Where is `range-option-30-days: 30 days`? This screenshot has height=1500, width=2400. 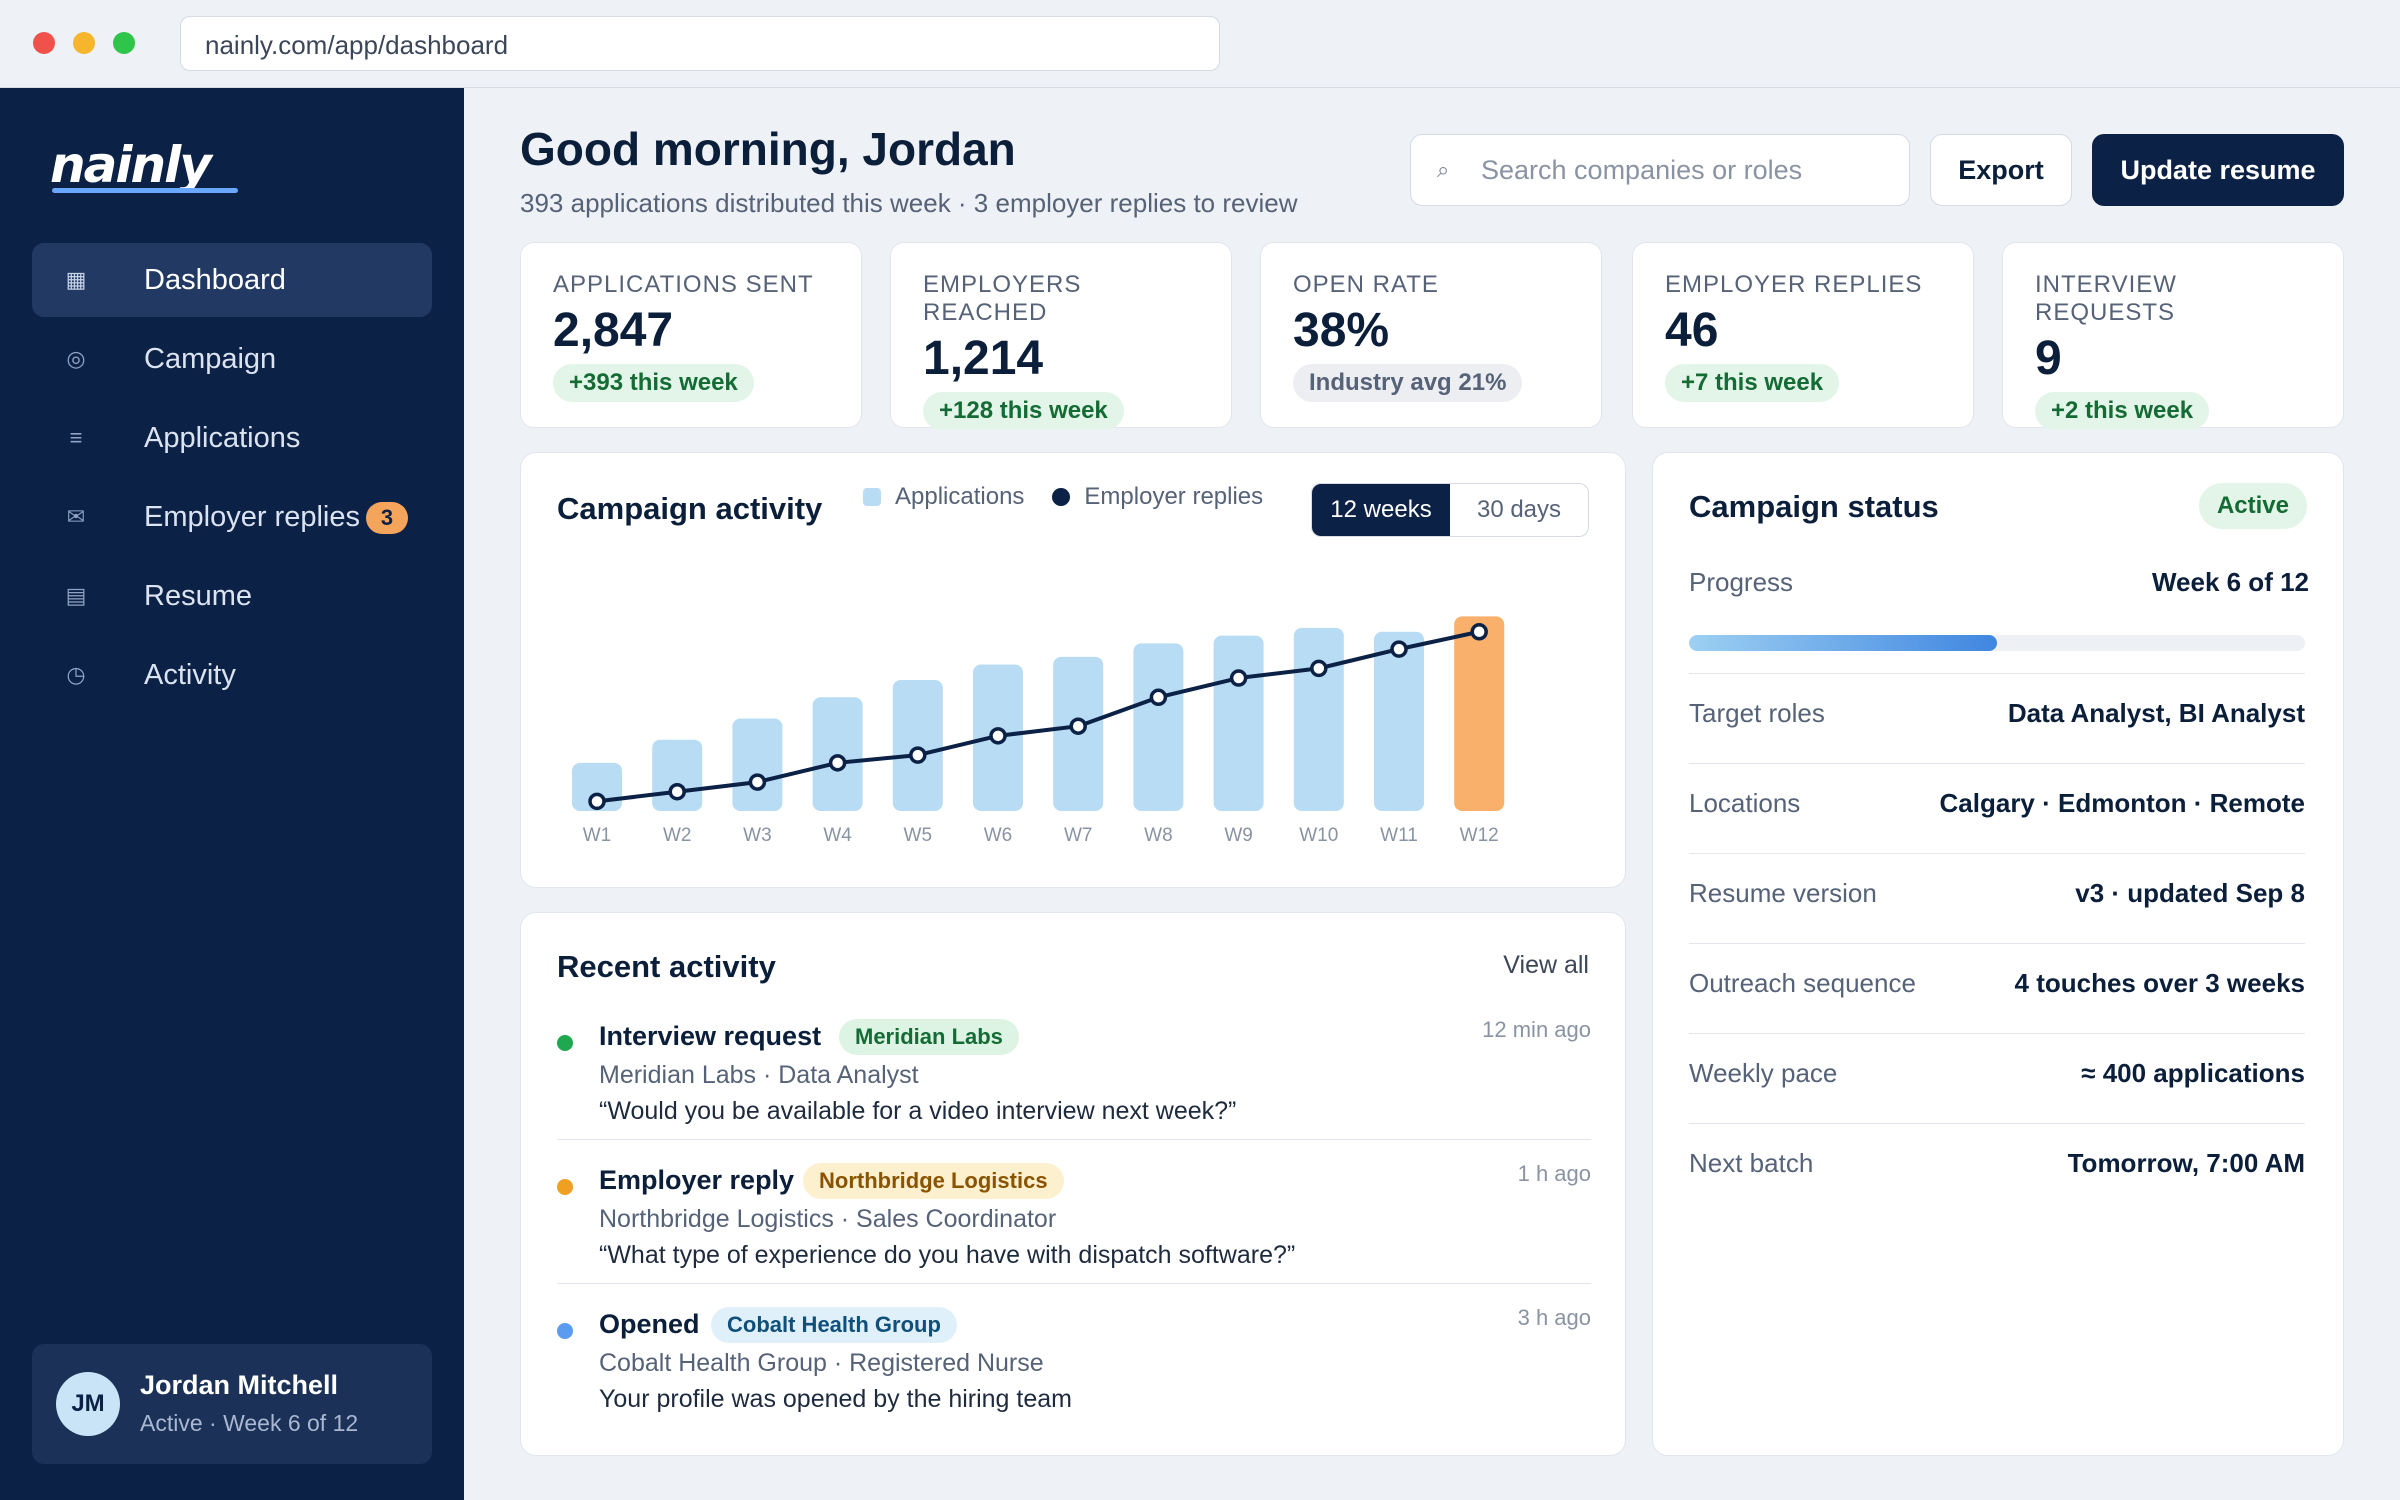 range-option-30-days: 30 days is located at coordinates (1519, 509).